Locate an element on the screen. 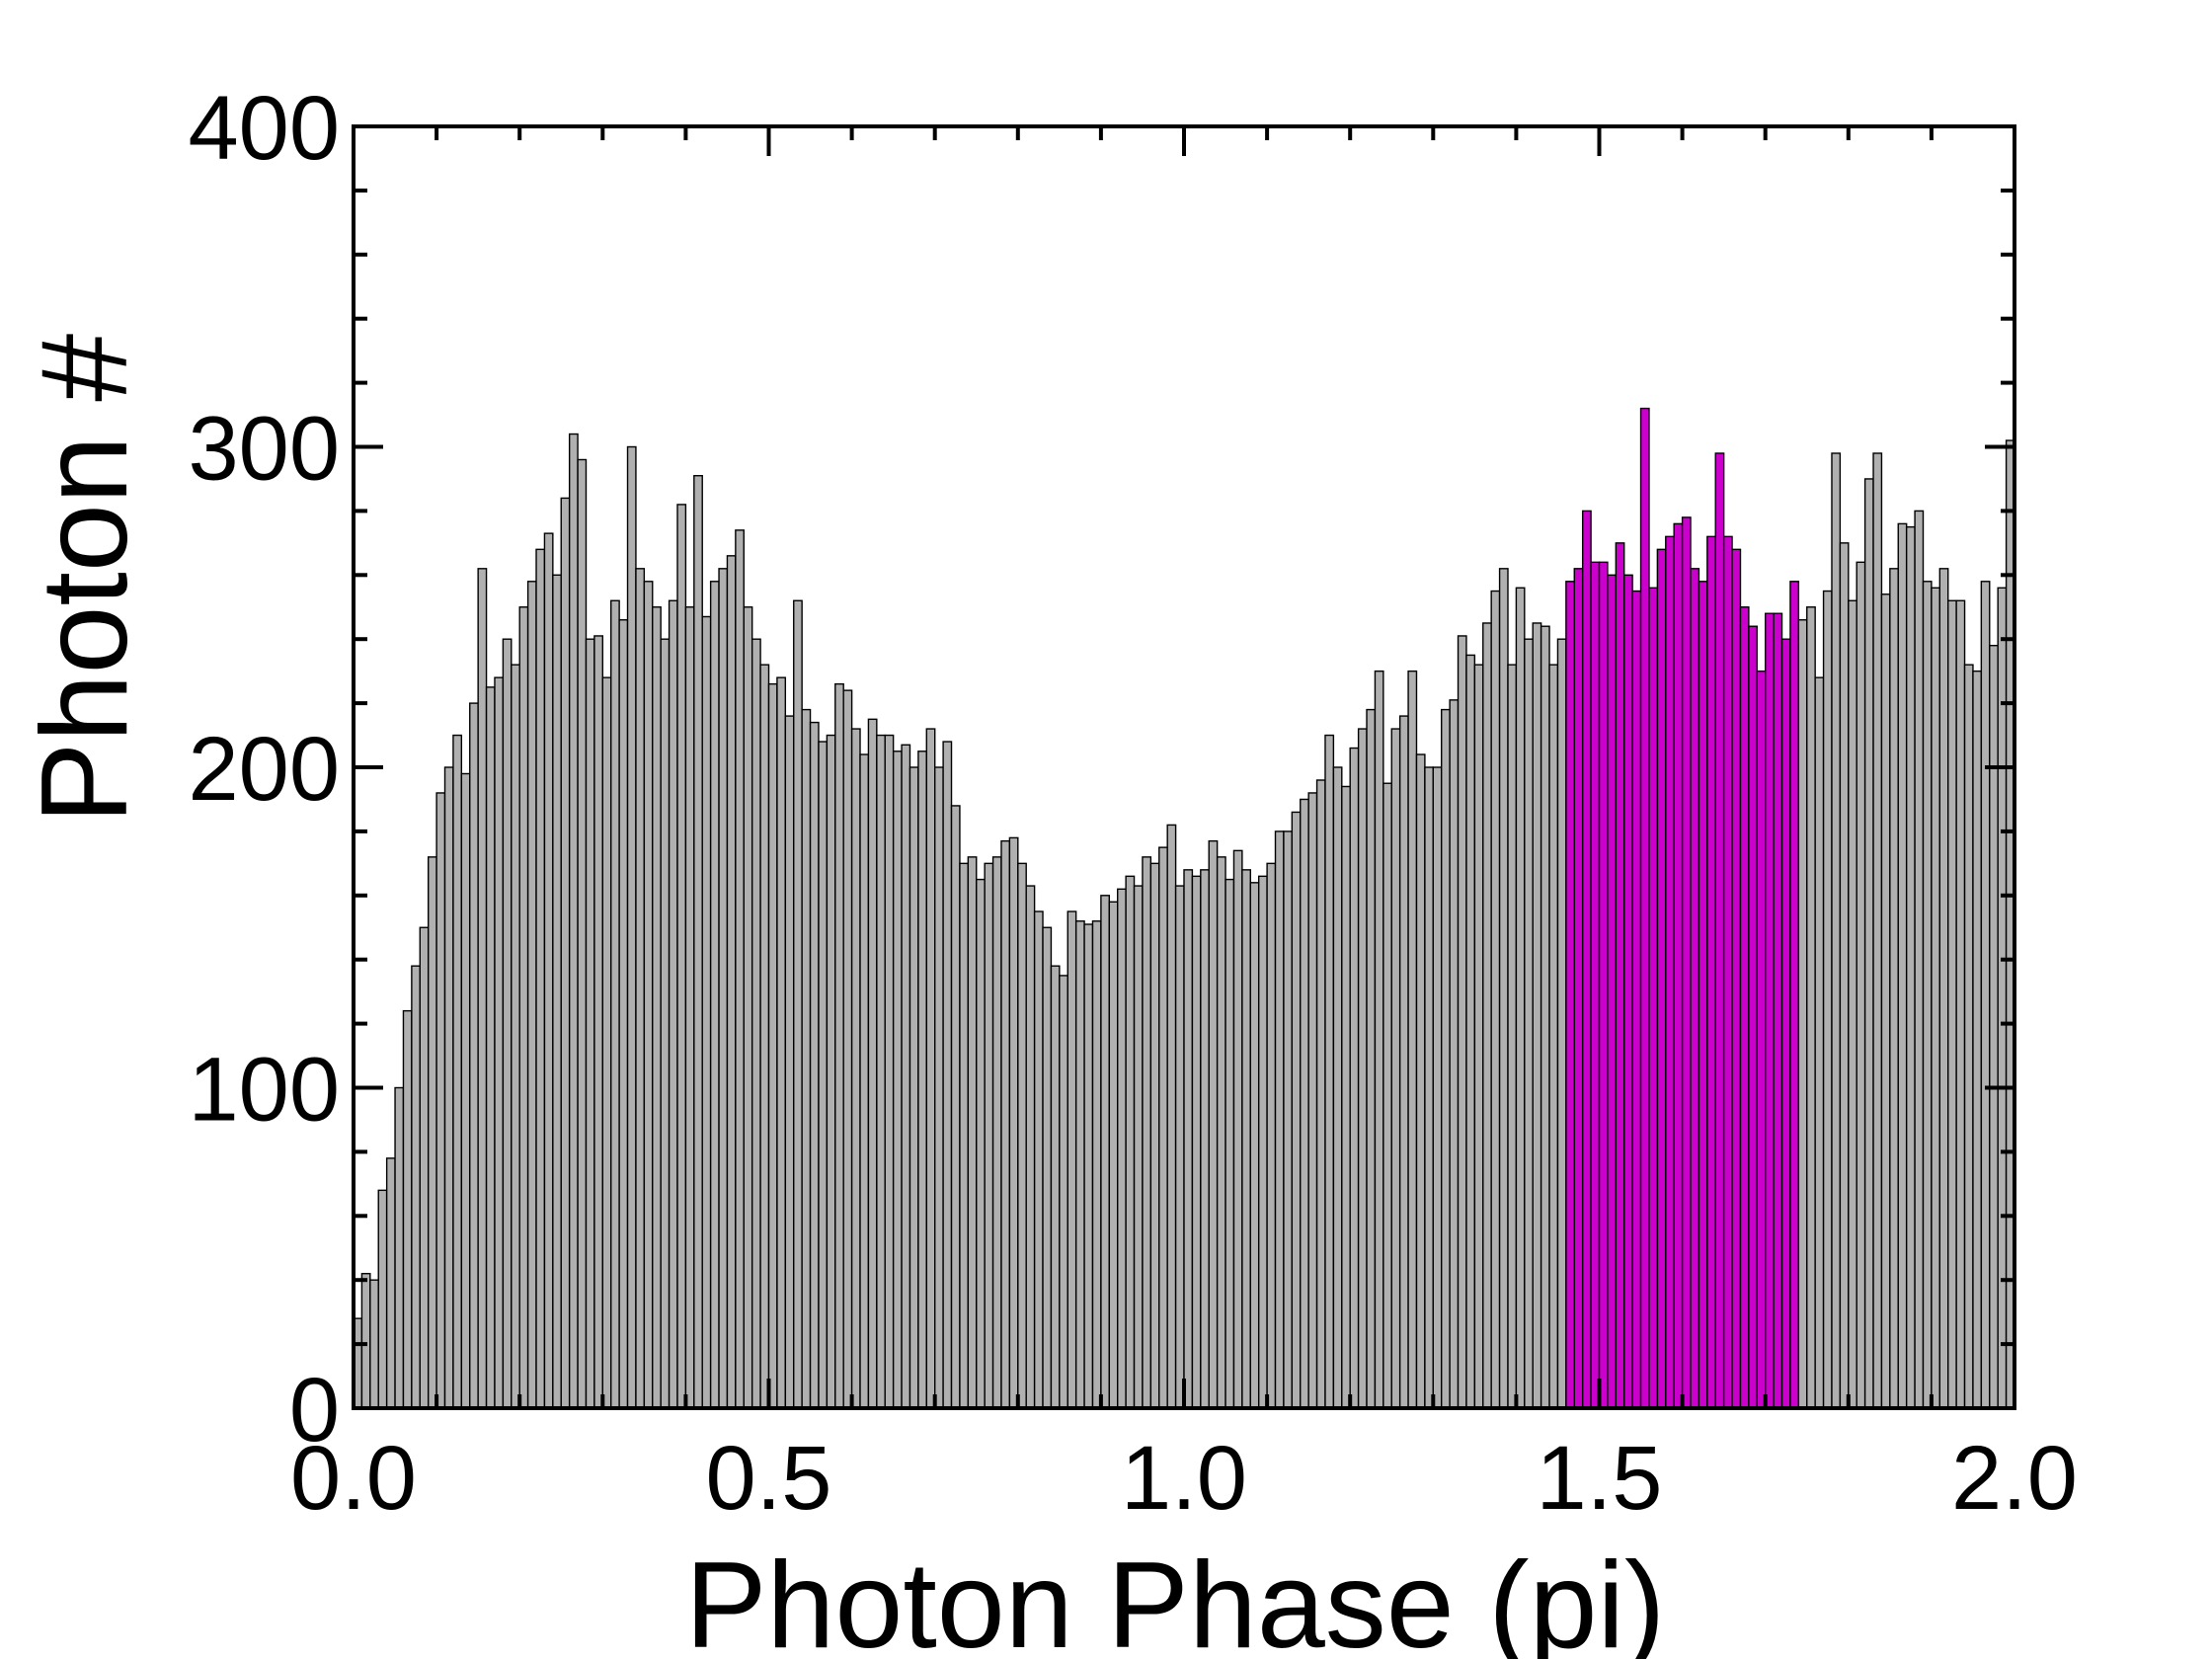  x-tick-label: 1.5 is located at coordinates (1600, 1479).